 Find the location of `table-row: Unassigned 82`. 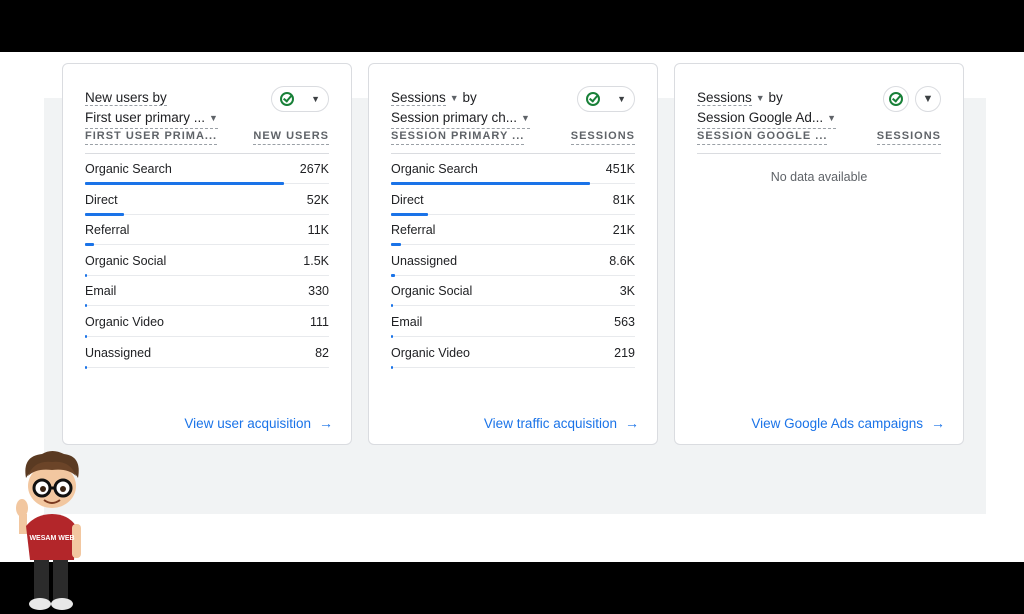

table-row: Unassigned 82 is located at coordinates (207, 357).